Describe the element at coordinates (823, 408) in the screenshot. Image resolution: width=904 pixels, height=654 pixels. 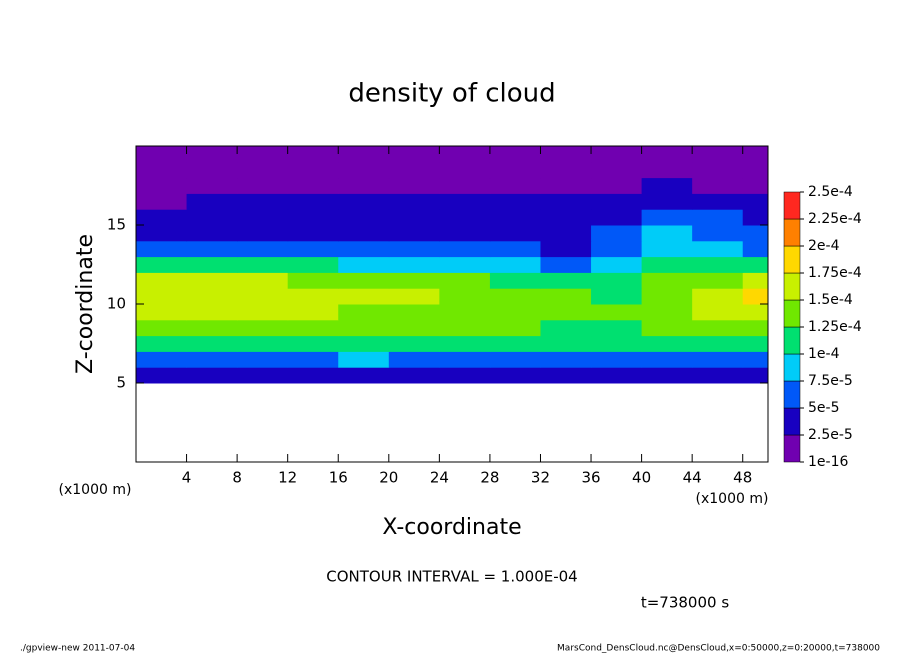
I see `colorbar-label: 5e-5` at that location.